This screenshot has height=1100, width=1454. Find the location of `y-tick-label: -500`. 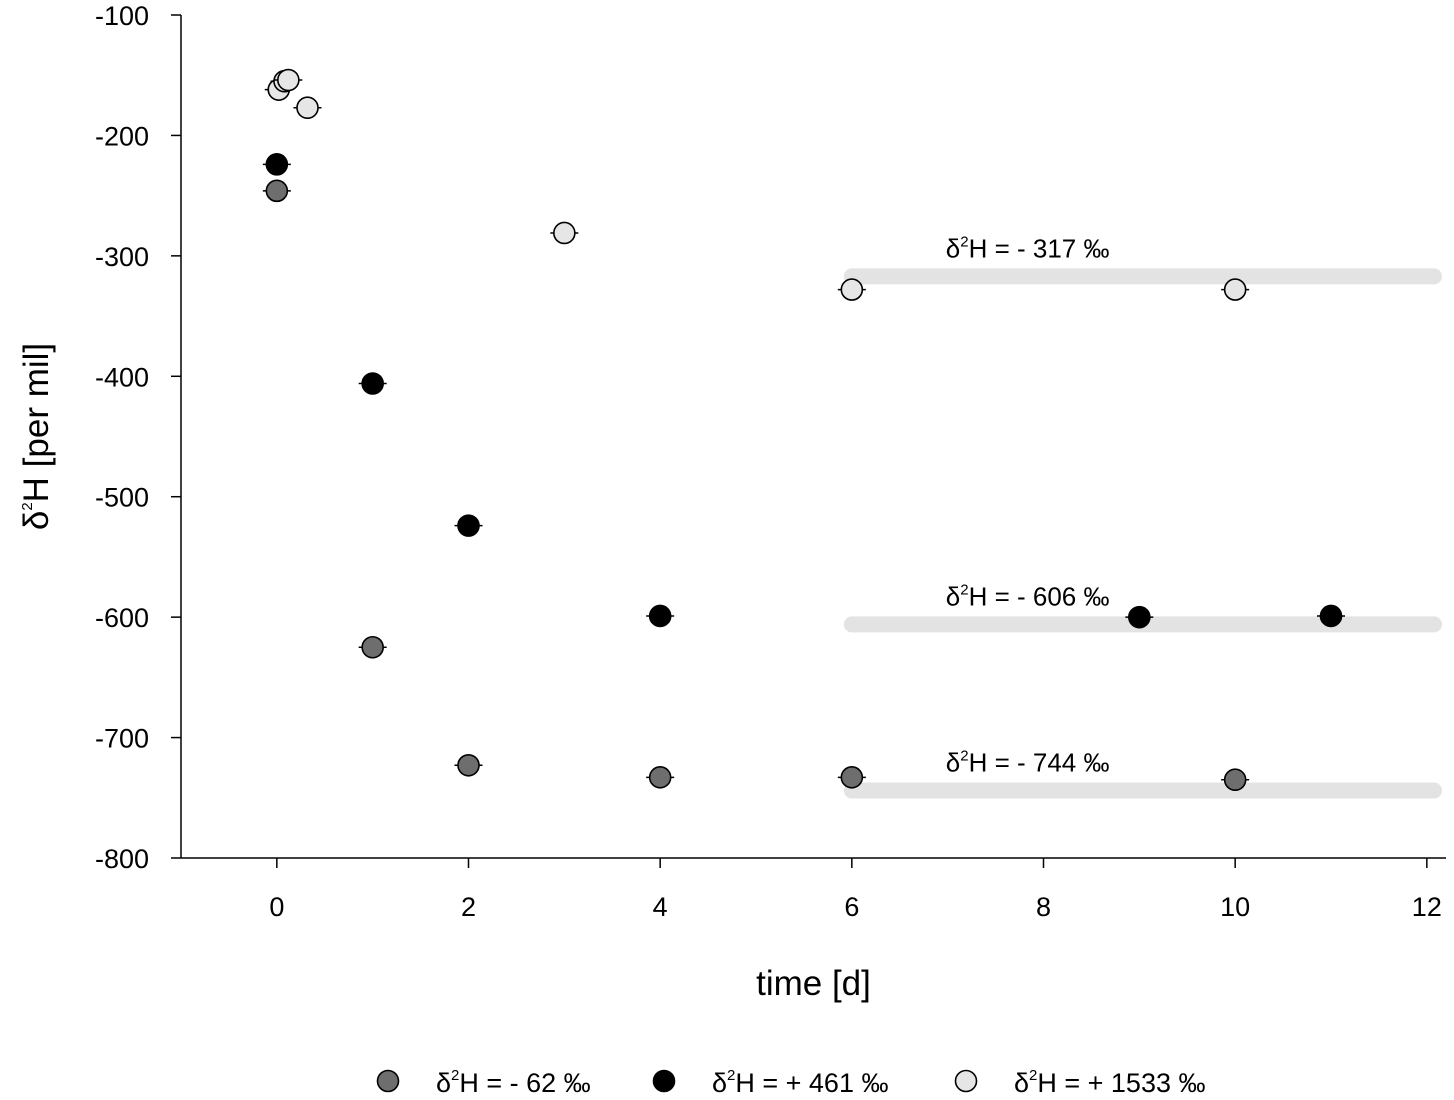

y-tick-label: -500 is located at coordinates (122, 498).